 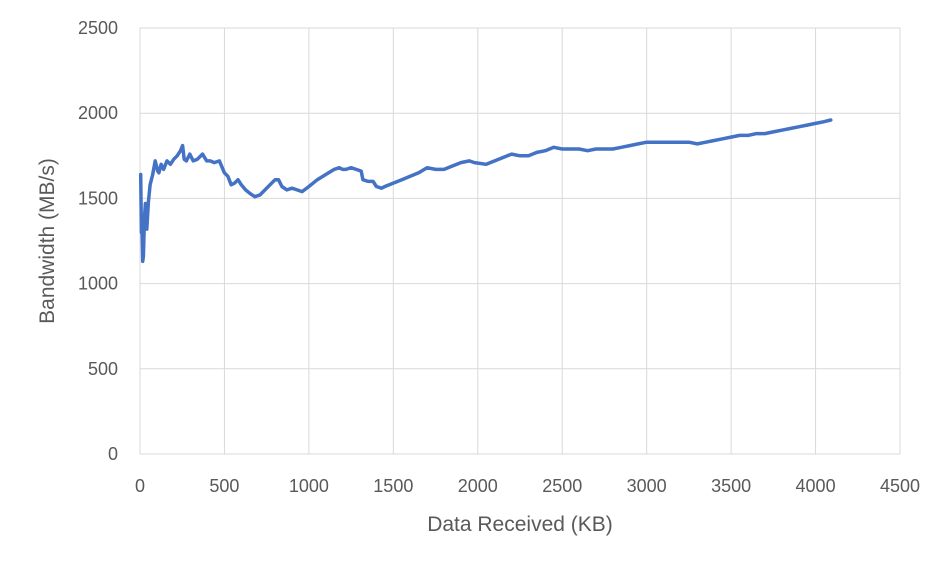 I want to click on x-axis-ticks: 0 500 1000 1500 2000 2500 3000 3500 4000 4500, so click(x=527, y=486).